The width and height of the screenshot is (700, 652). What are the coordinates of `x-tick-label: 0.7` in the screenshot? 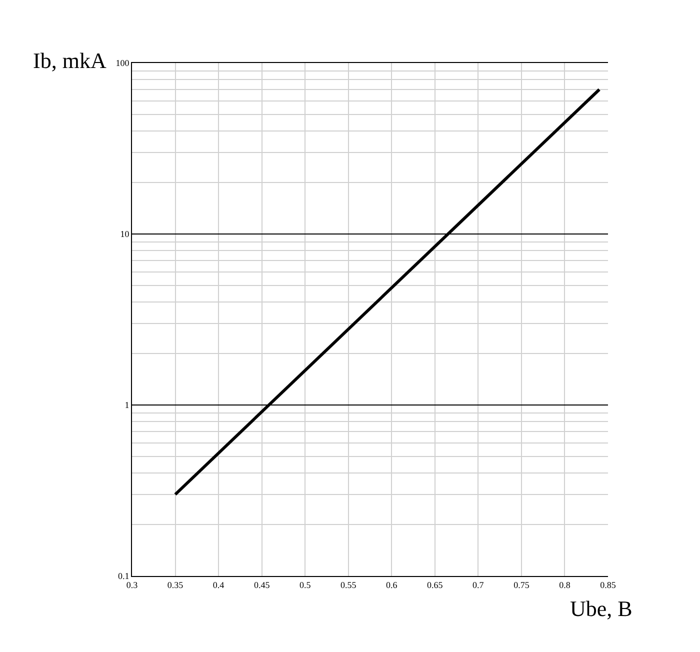 It's located at (478, 585).